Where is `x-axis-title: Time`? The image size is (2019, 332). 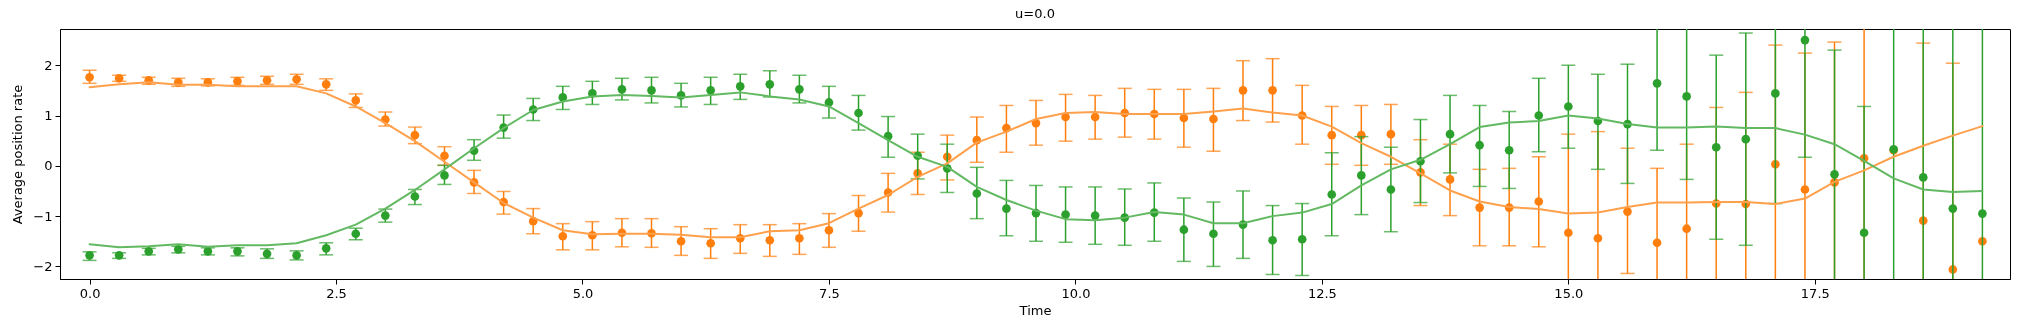 x-axis-title: Time is located at coordinates (1035, 310).